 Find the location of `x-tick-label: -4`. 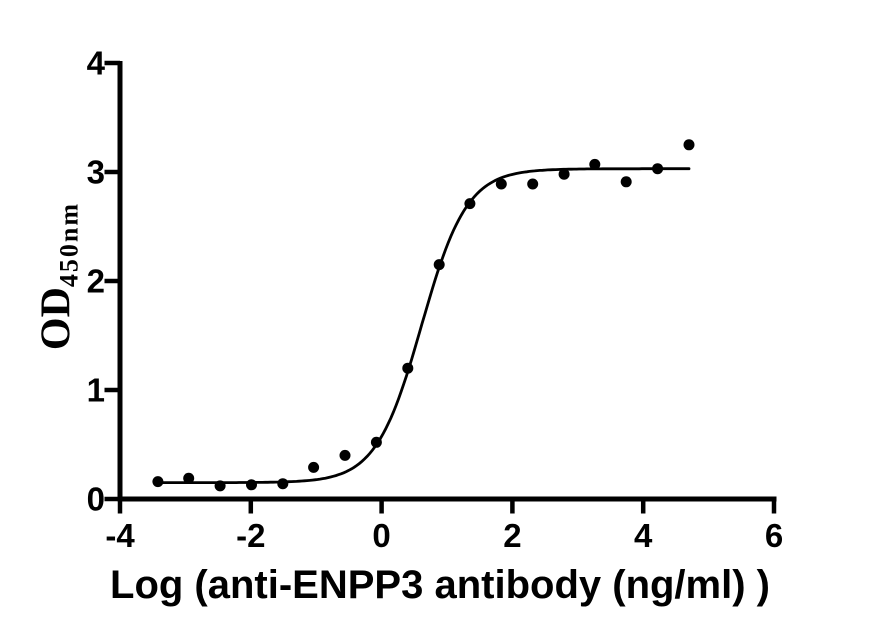

x-tick-label: -4 is located at coordinates (120, 535).